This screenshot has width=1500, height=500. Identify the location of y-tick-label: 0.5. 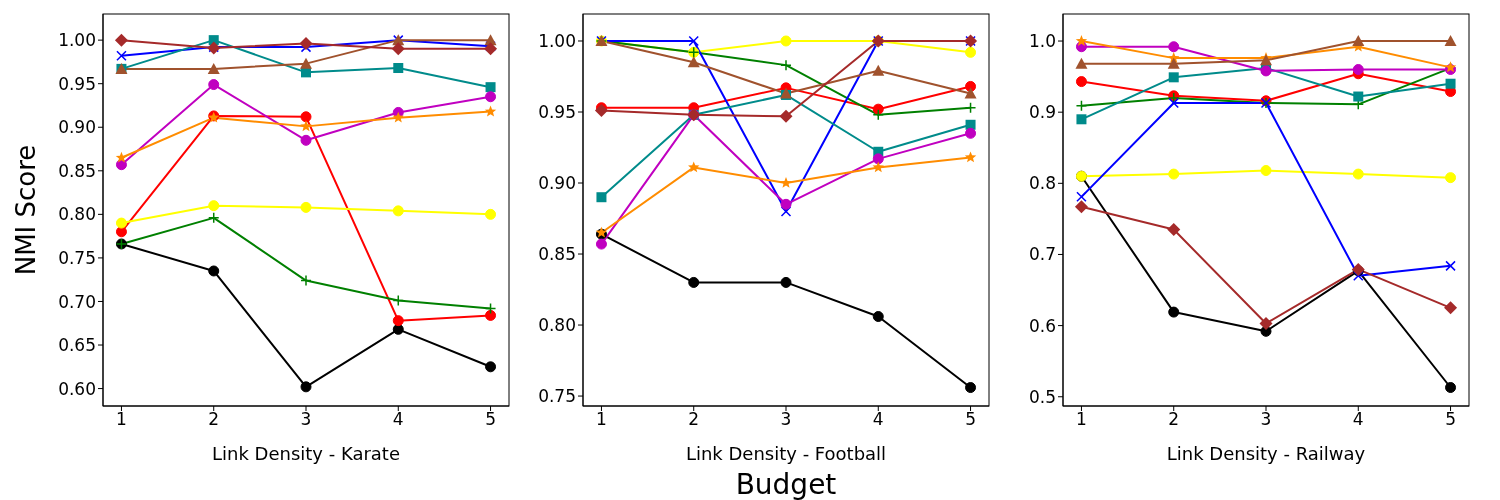
(1042, 396).